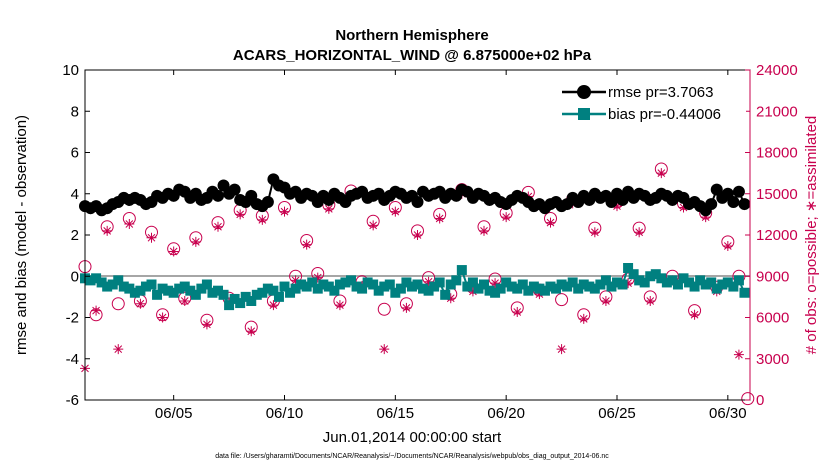 Image resolution: width=830 pixels, height=470 pixels. Describe the element at coordinates (777, 153) in the screenshot. I see `y-right-tick-label: 18000` at that location.